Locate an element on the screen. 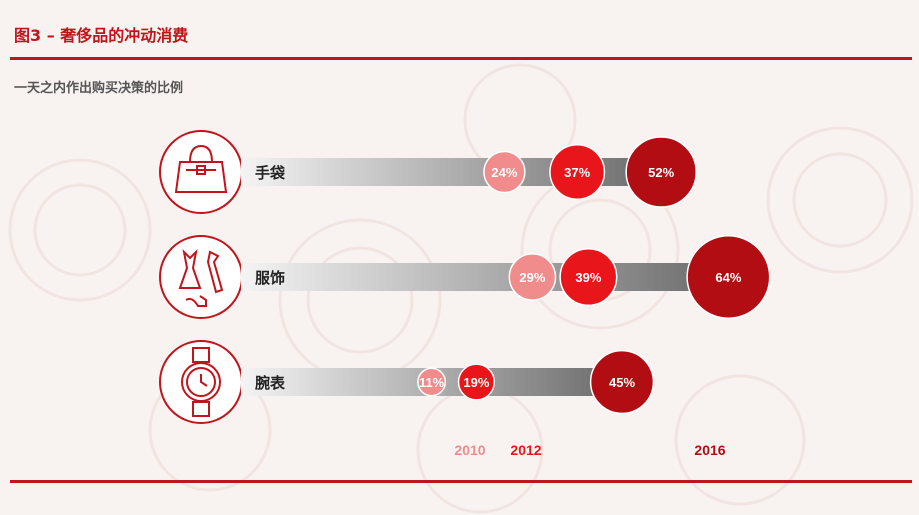 The image size is (919, 515). category-label: 服饰 is located at coordinates (270, 278).